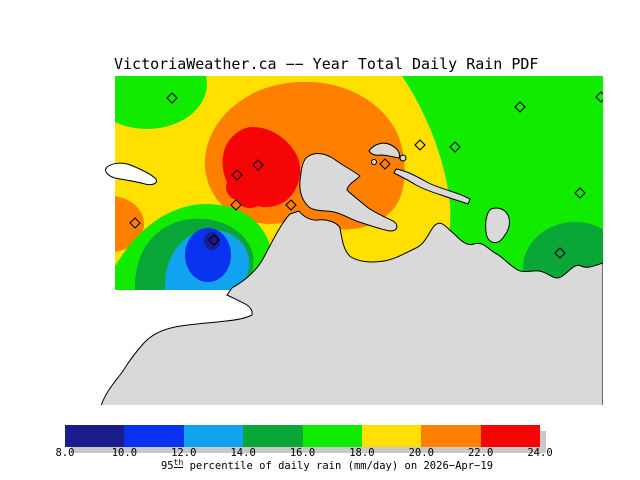 This screenshot has width=640, height=480. I want to click on contour-band-22-24-max-core, so click(261, 167).